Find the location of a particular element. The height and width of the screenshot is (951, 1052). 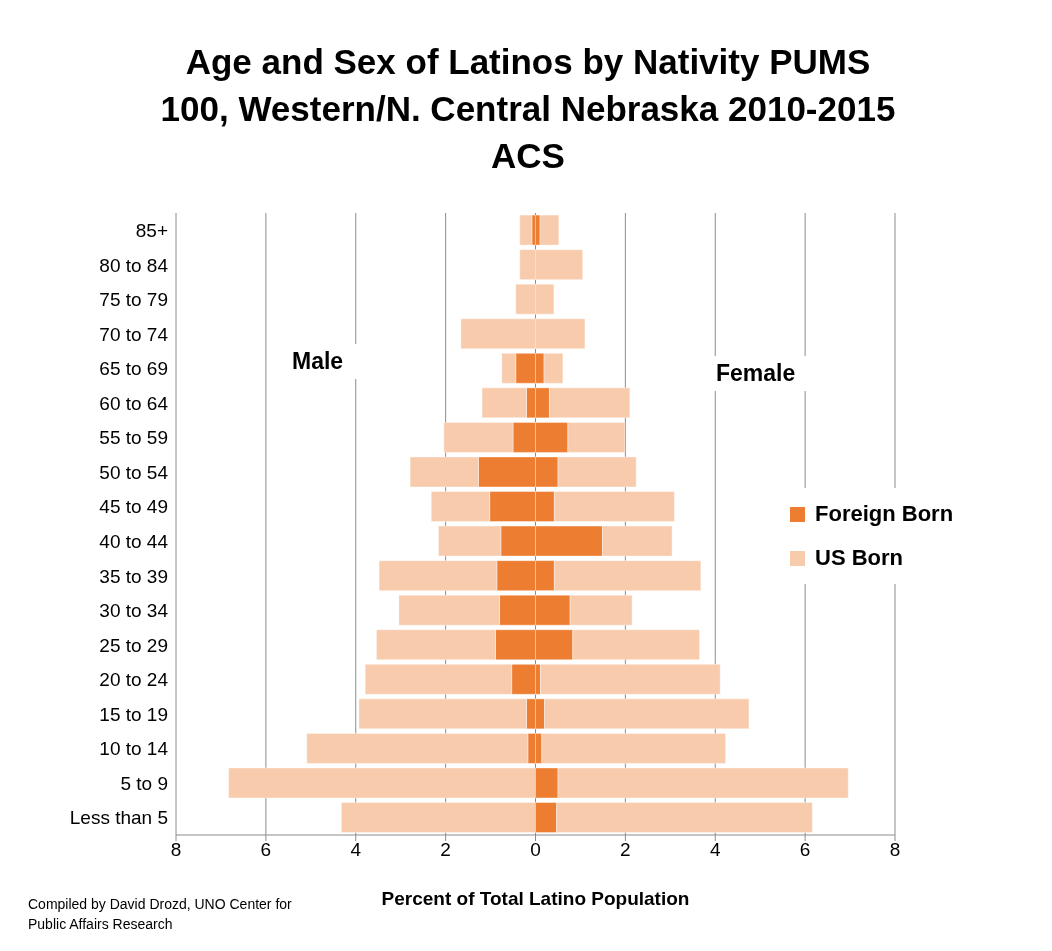

text: Compiled by David Drozd, UNO Center for Public Affairs Research is located at coordinates (160, 914).